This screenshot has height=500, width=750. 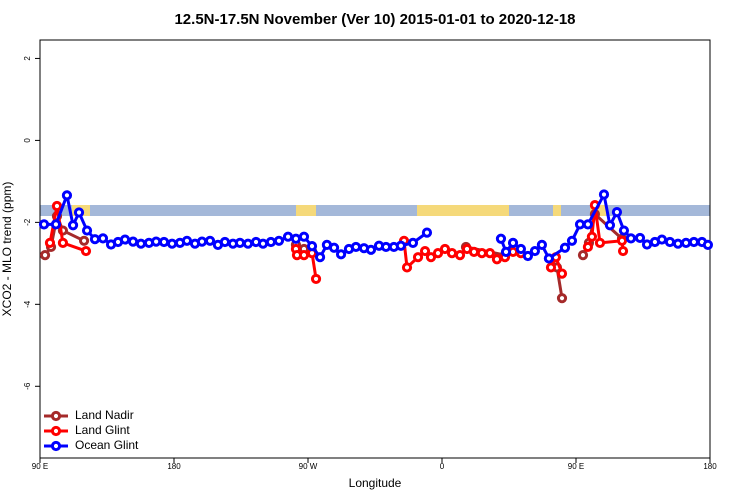 What do you see at coordinates (102, 430) in the screenshot?
I see `legend-label: Land Glint` at bounding box center [102, 430].